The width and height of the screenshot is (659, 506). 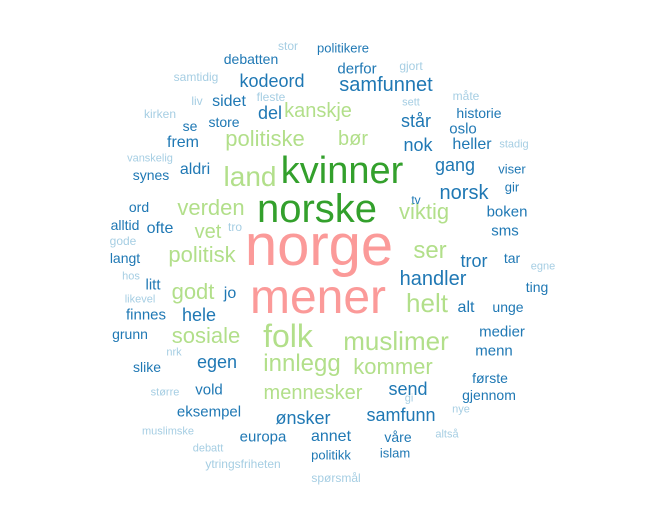 What do you see at coordinates (336, 478) in the screenshot?
I see `word-sporsmal: spørsmål` at bounding box center [336, 478].